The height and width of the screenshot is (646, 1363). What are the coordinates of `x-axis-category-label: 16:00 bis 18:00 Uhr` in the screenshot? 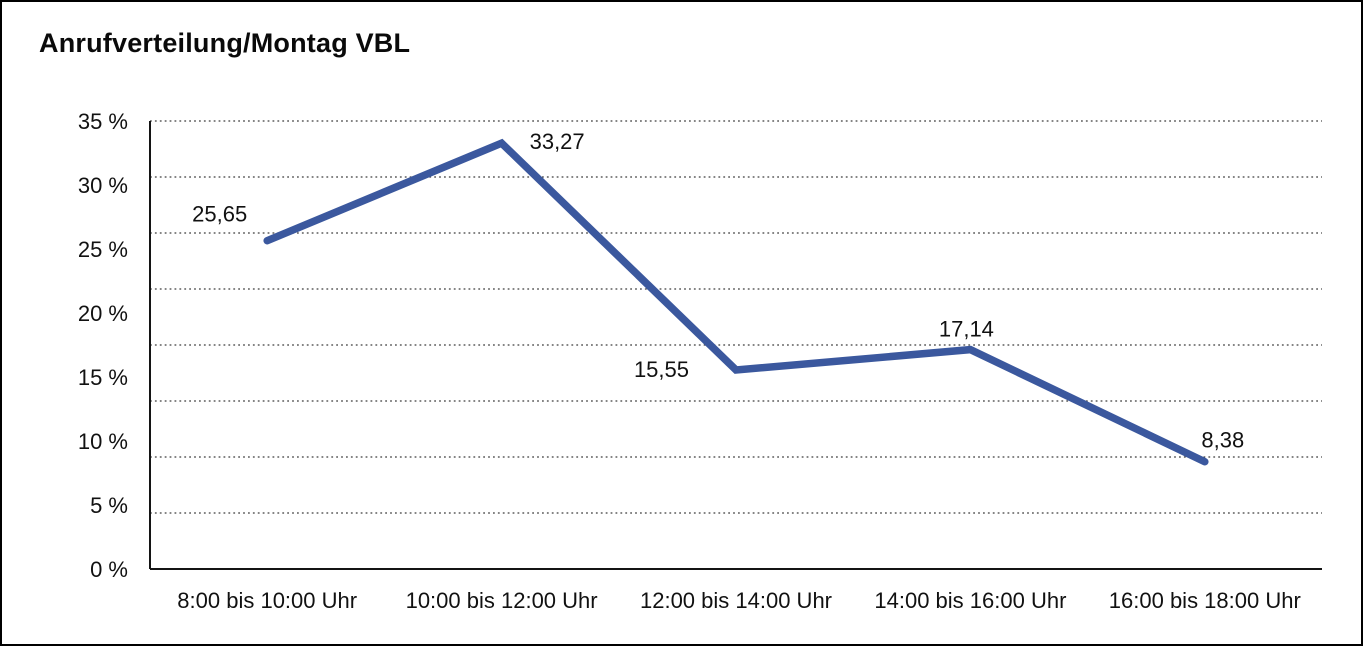 It's located at (1205, 600).